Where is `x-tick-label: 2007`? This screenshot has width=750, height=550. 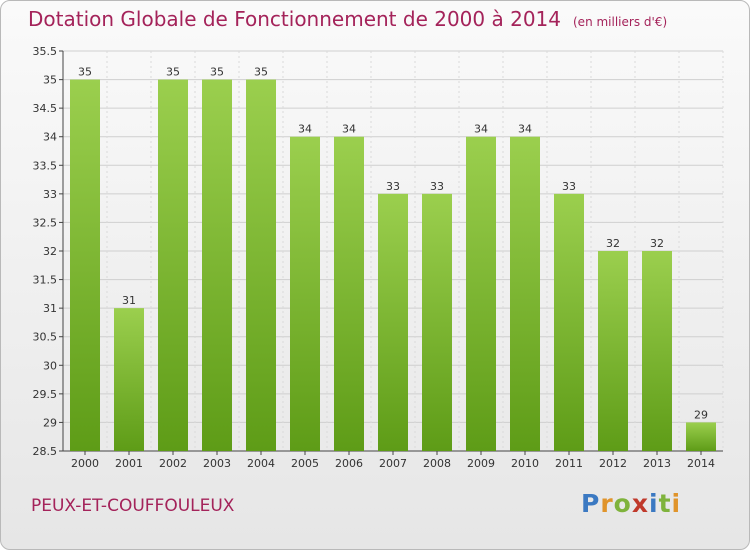 x-tick-label: 2007 is located at coordinates (393, 463).